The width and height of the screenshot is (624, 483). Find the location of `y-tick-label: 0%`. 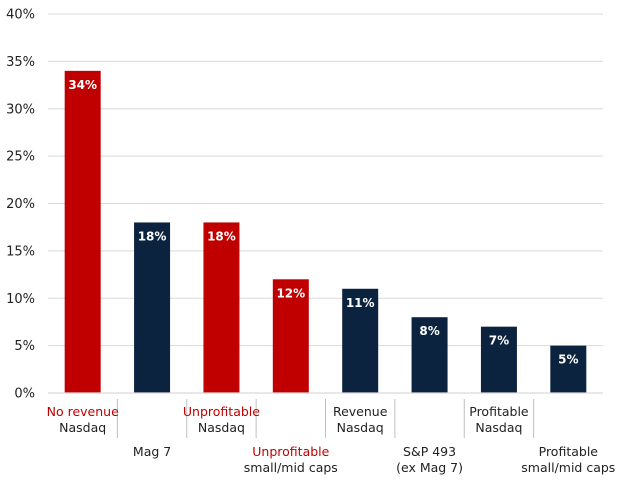

y-tick-label: 0% is located at coordinates (24, 394).